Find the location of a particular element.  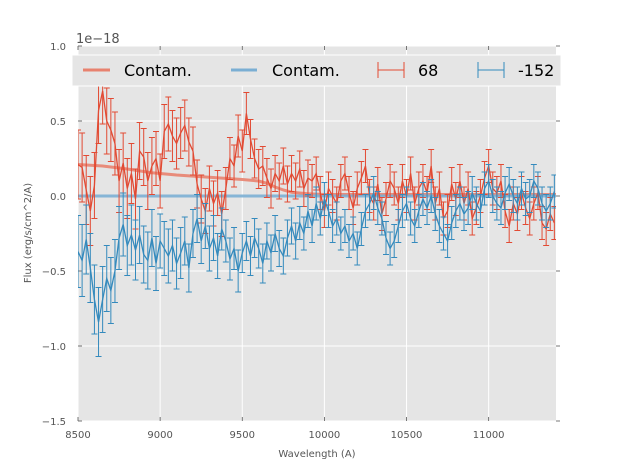

y-tick-label: −1.0 is located at coordinates (54, 347).